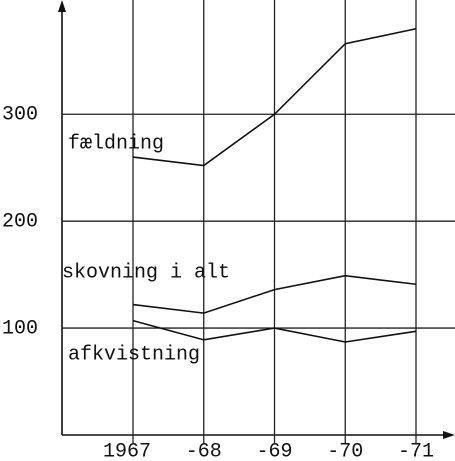 This screenshot has height=461, width=455. What do you see at coordinates (416, 450) in the screenshot?
I see `x-tick-label: -71` at bounding box center [416, 450].